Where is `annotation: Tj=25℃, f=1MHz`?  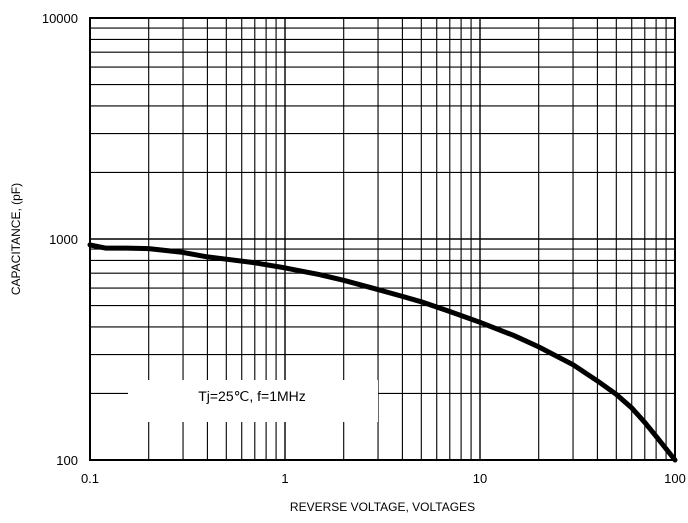
annotation: Tj=25℃, f=1MHz is located at coordinates (252, 396).